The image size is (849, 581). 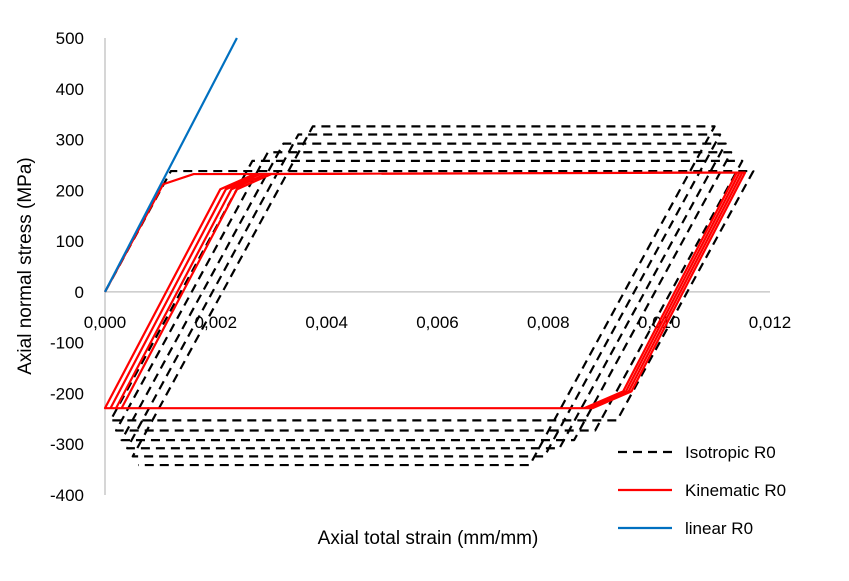 I want to click on y-tick-label: 100, so click(x=70, y=241).